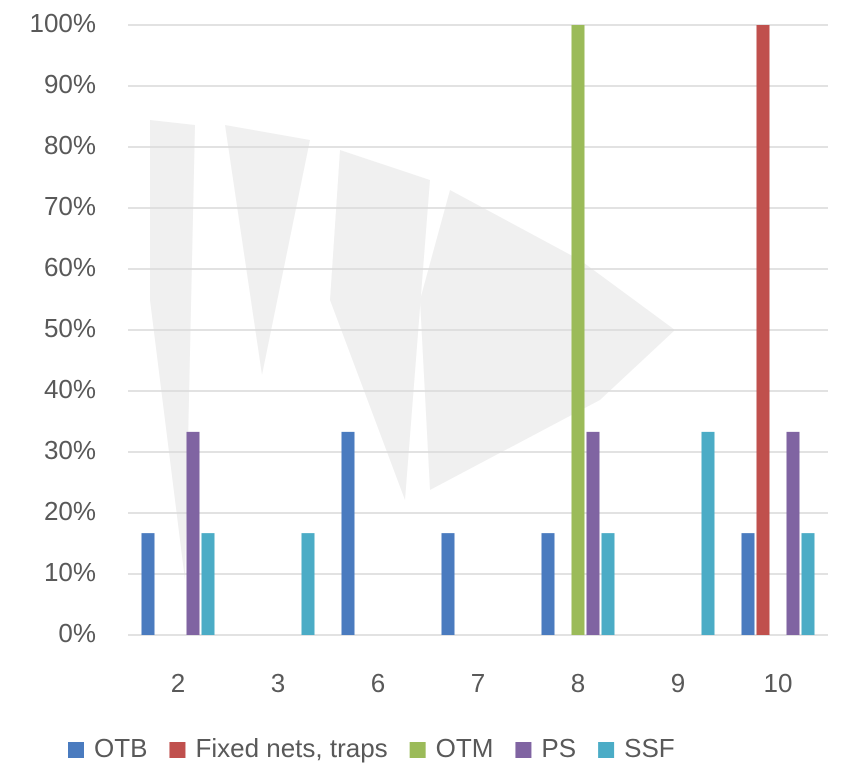  What do you see at coordinates (291, 748) in the screenshot?
I see `legend-label: Fixed nets, traps` at bounding box center [291, 748].